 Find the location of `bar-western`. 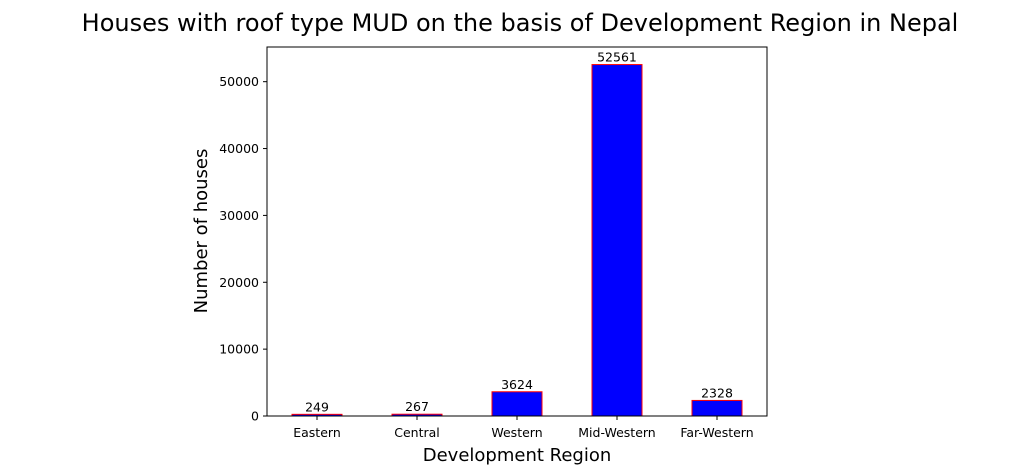

bar-western is located at coordinates (517, 404).